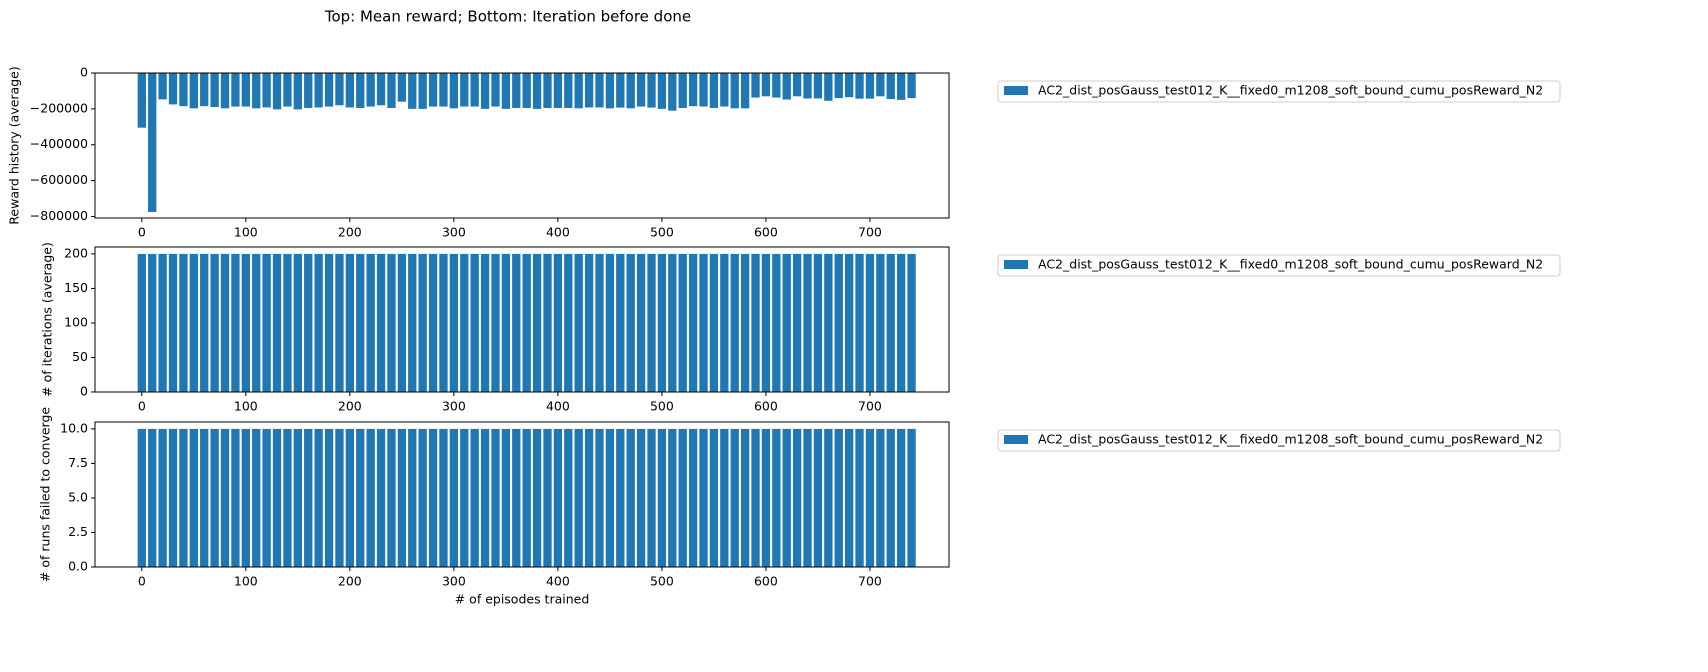 The width and height of the screenshot is (1708, 672). Describe the element at coordinates (59, 215) in the screenshot. I see `y-tick-label: −800000` at that location.